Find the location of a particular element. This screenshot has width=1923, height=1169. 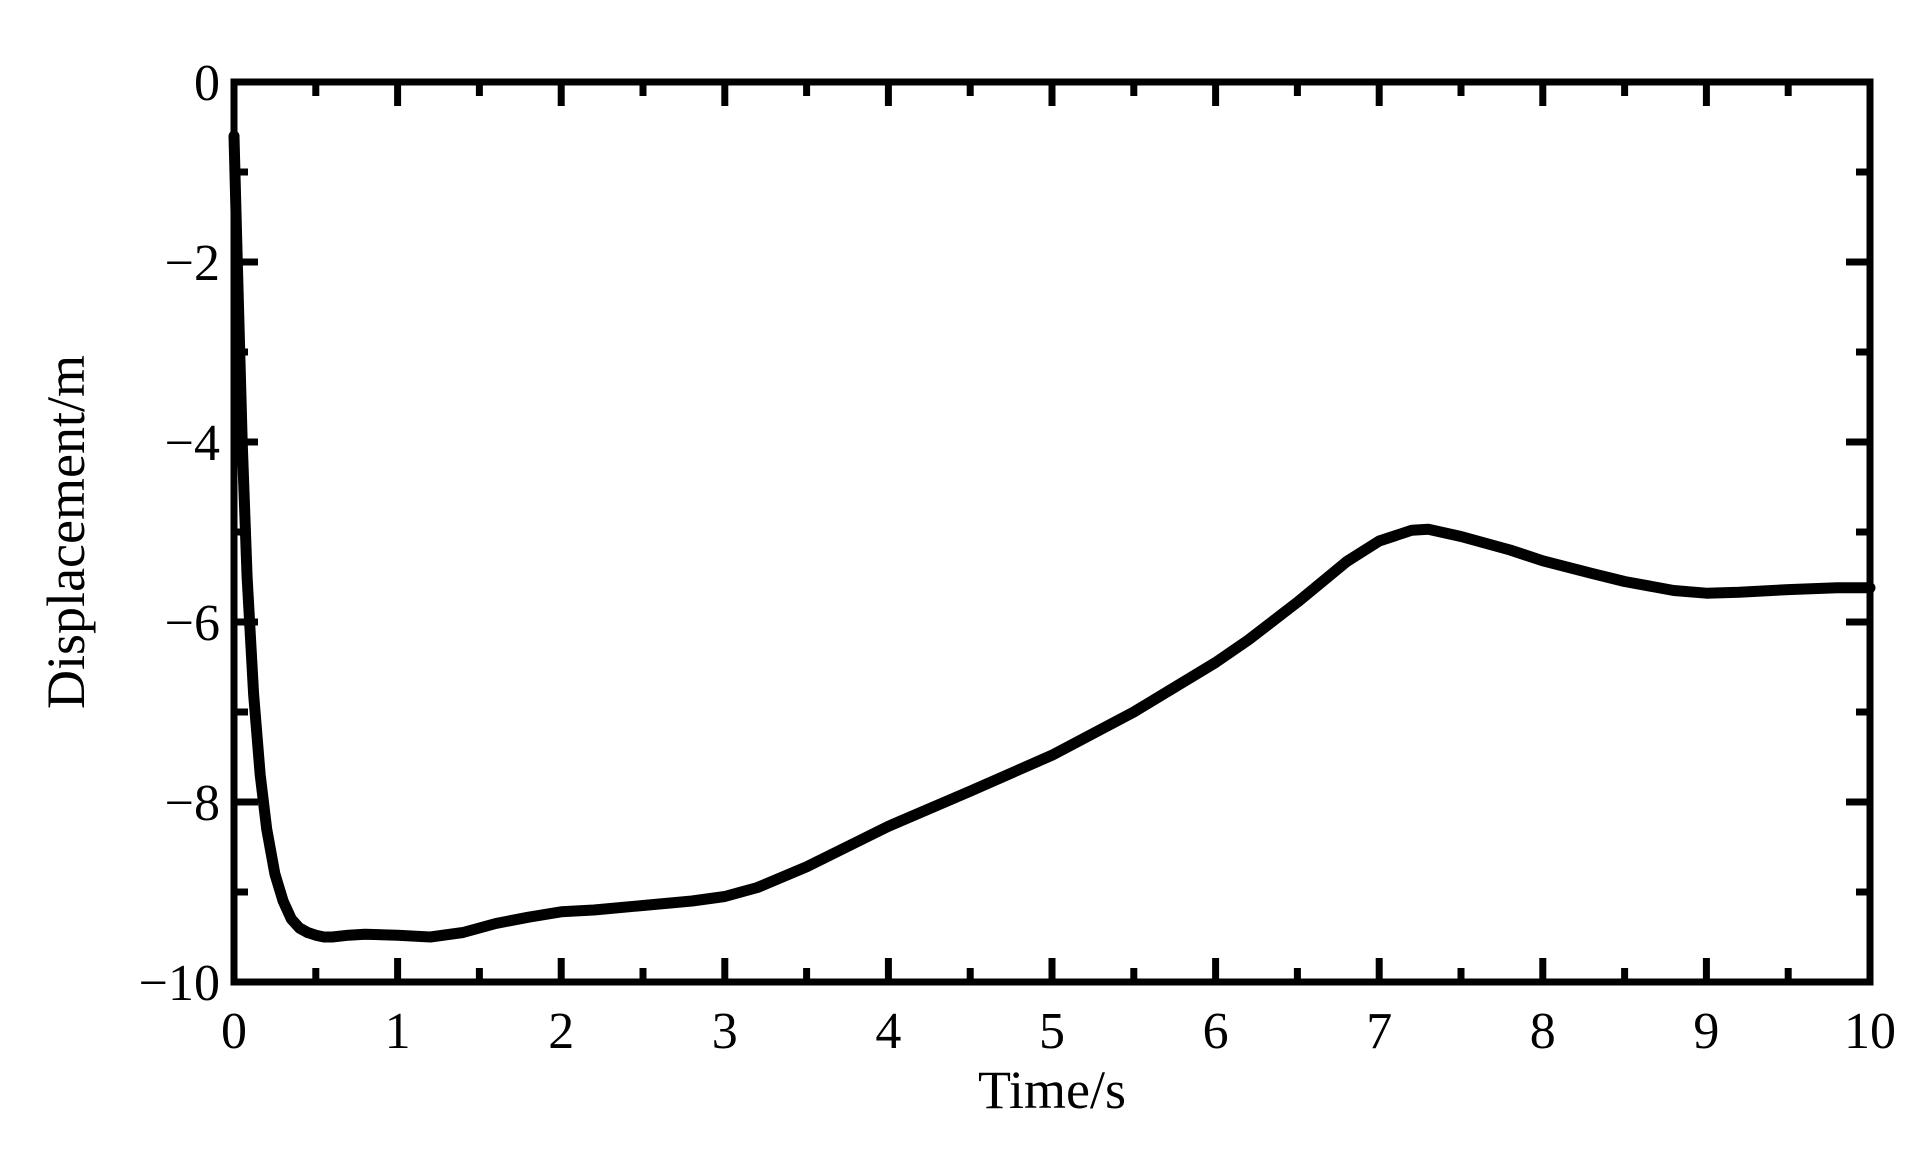

x-tick-label: 5 is located at coordinates (1052, 1031).